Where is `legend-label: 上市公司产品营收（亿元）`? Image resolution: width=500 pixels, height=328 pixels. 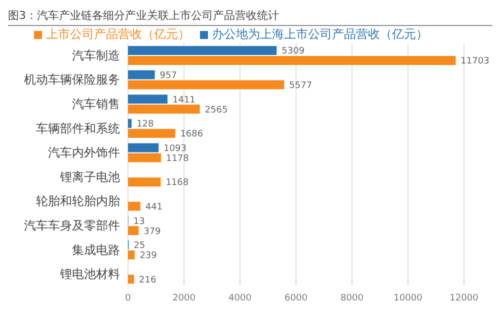 legend-label: 上市公司产品营收（亿元） is located at coordinates (118, 34).